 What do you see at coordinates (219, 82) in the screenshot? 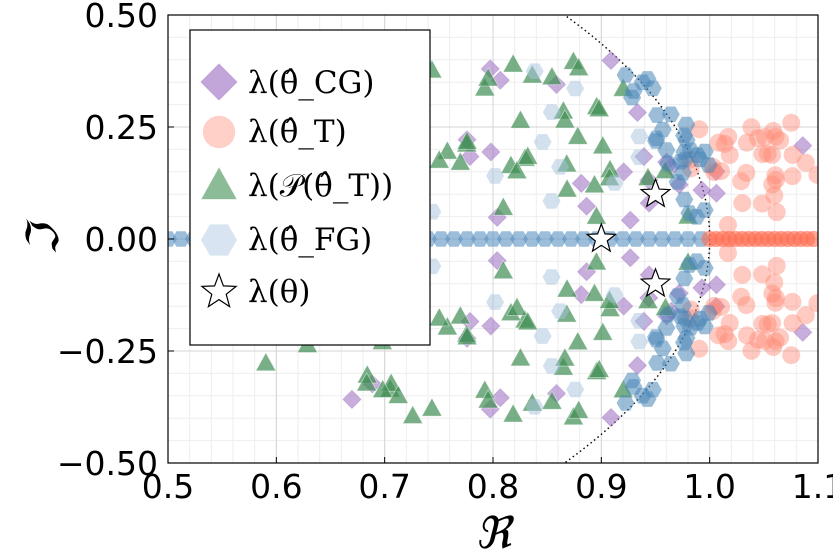
I see `legend-marker-diamond` at bounding box center [219, 82].